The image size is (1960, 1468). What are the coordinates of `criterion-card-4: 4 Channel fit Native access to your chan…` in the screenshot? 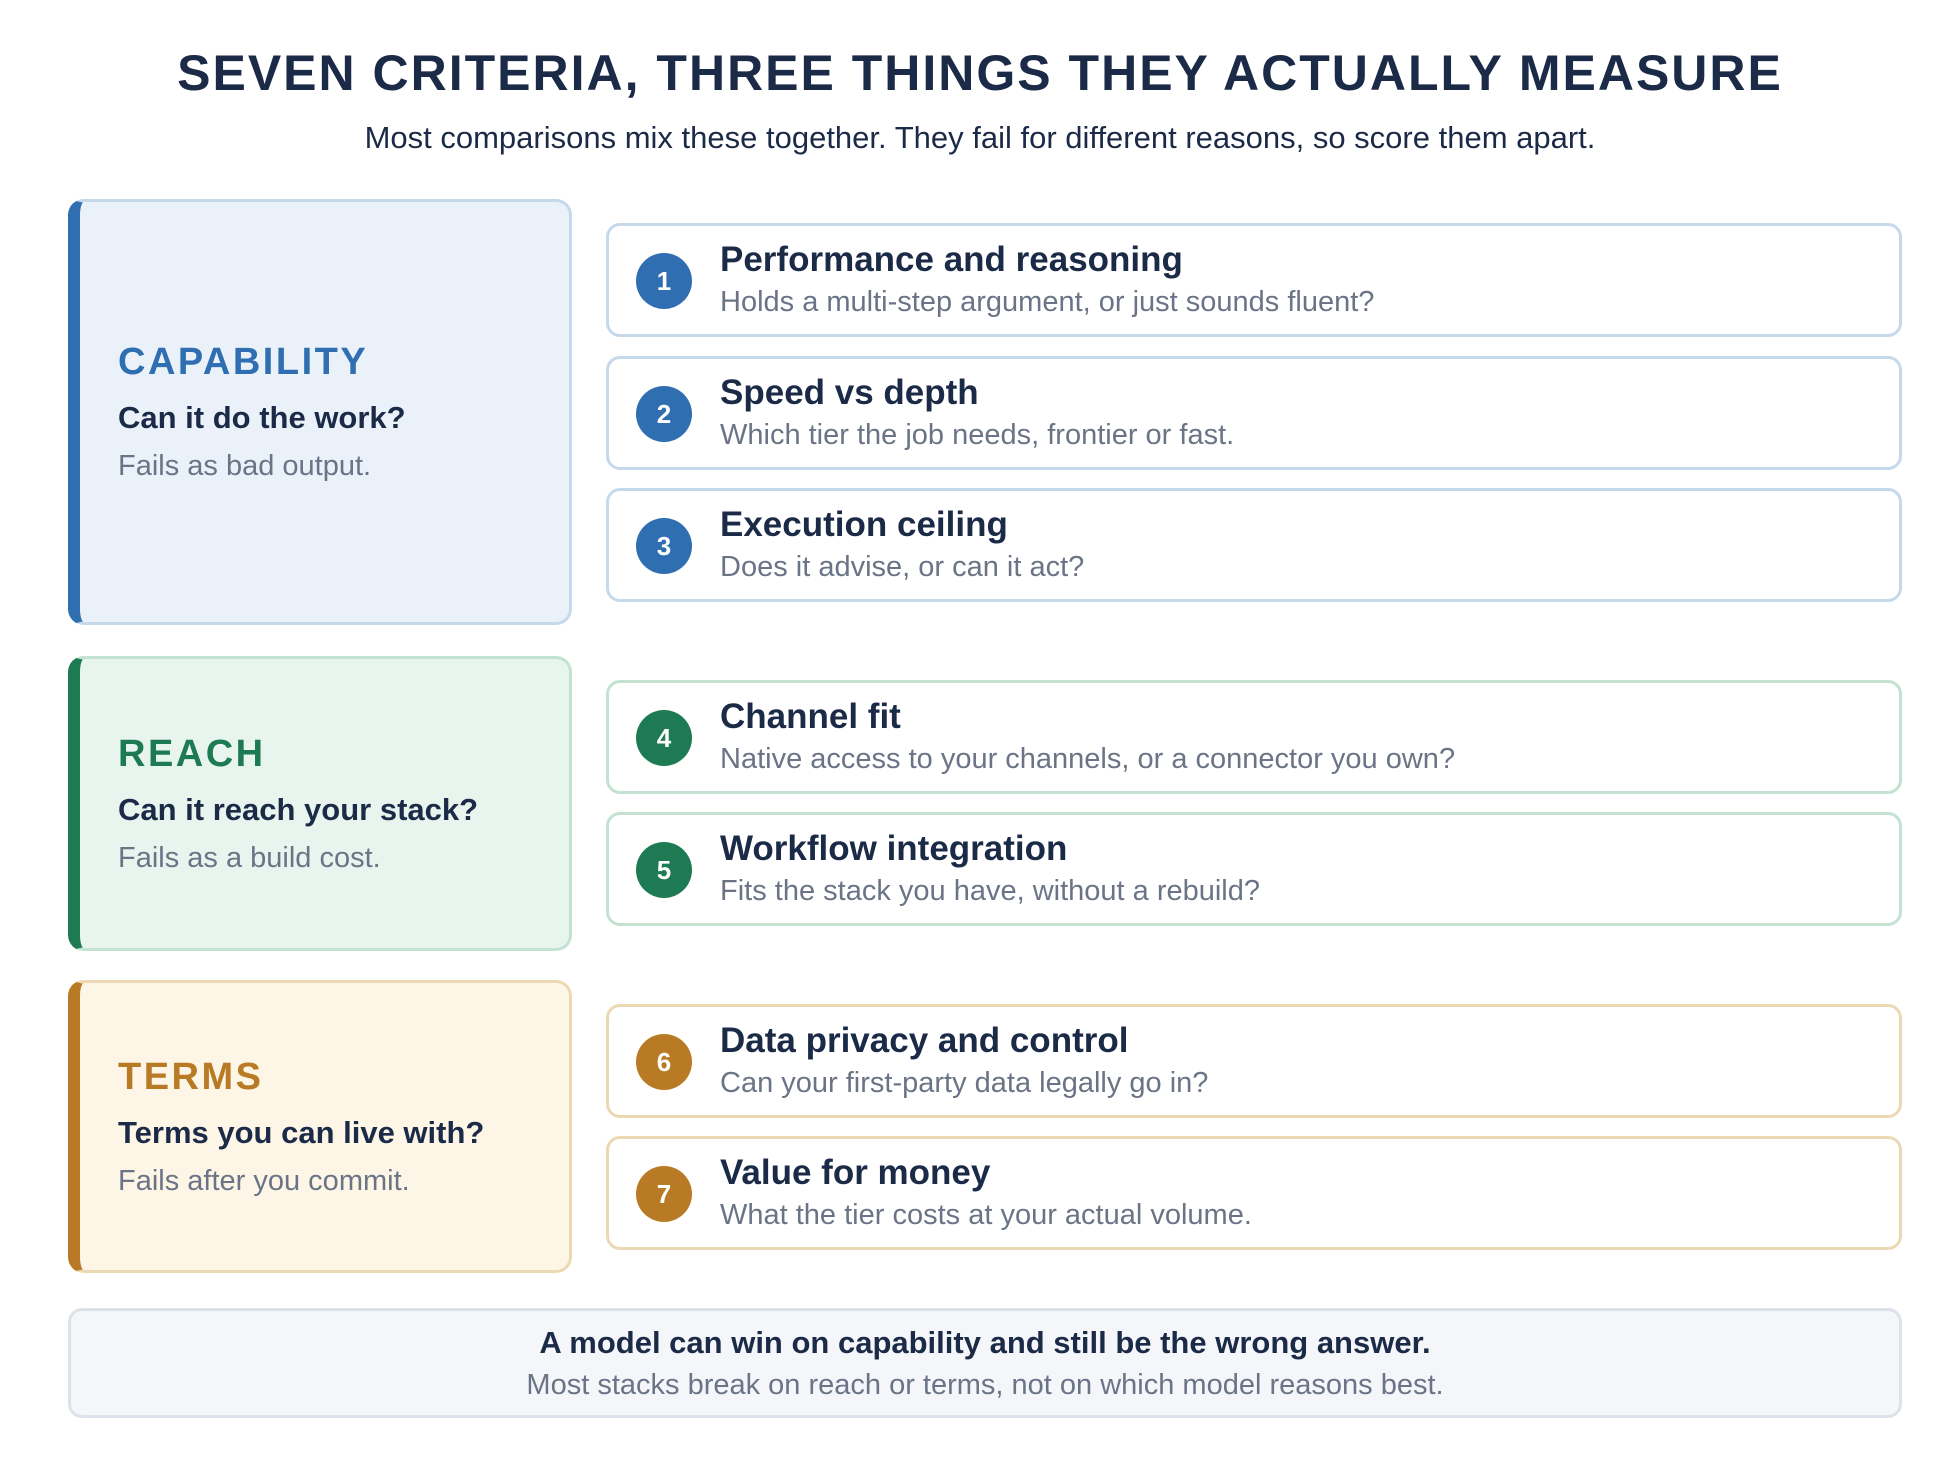 It's located at (1254, 737).